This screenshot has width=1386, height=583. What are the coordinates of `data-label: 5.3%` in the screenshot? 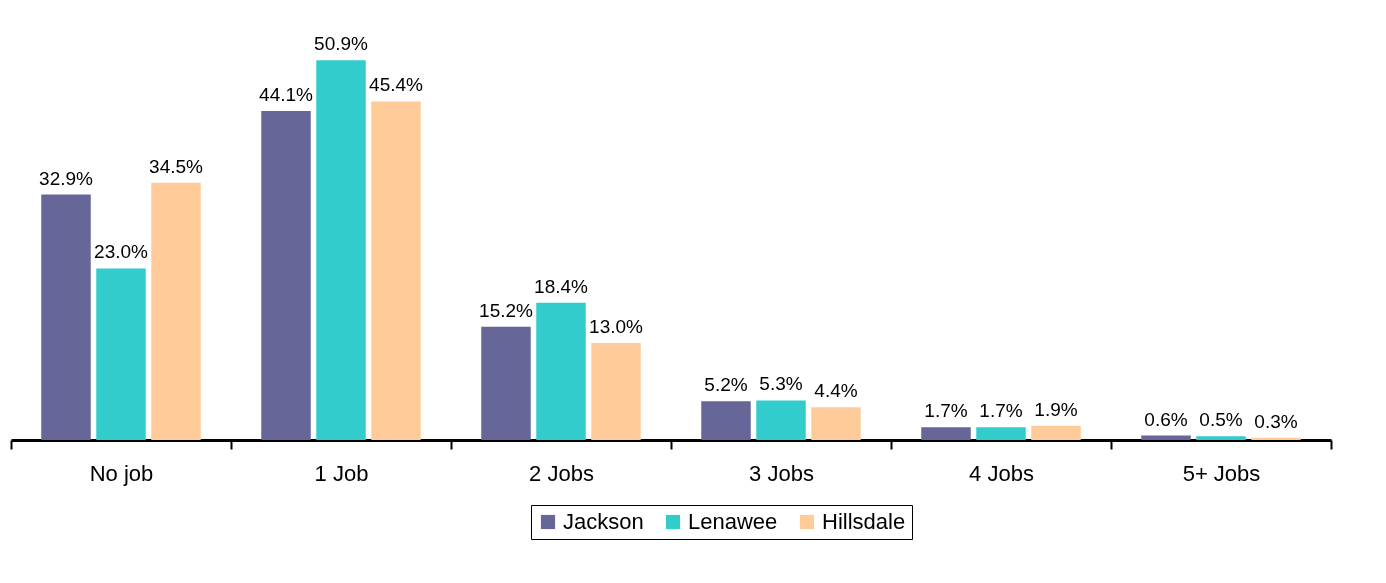 It's located at (781, 384).